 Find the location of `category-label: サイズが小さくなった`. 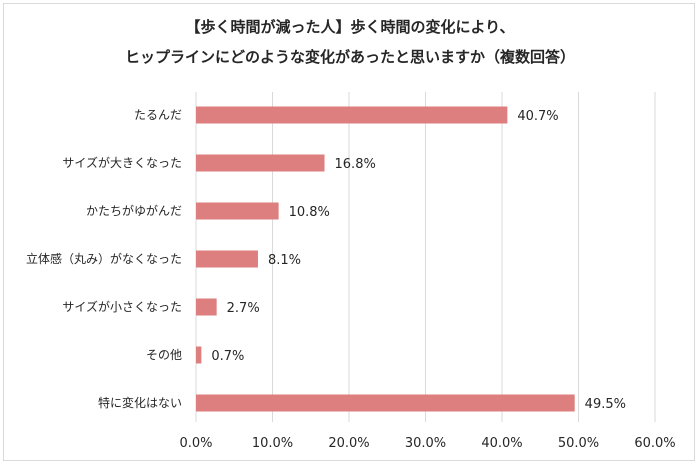

category-label: サイズが小さくなった is located at coordinates (122, 306).